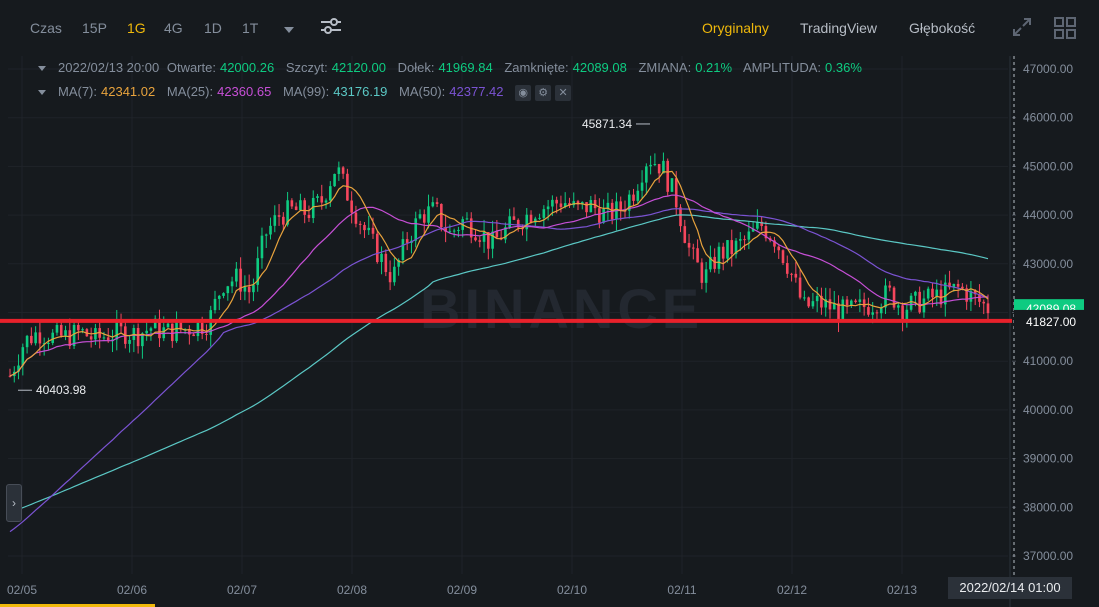 The height and width of the screenshot is (607, 1099). Describe the element at coordinates (543, 92) in the screenshot. I see `gear-icon: ⚙` at that location.